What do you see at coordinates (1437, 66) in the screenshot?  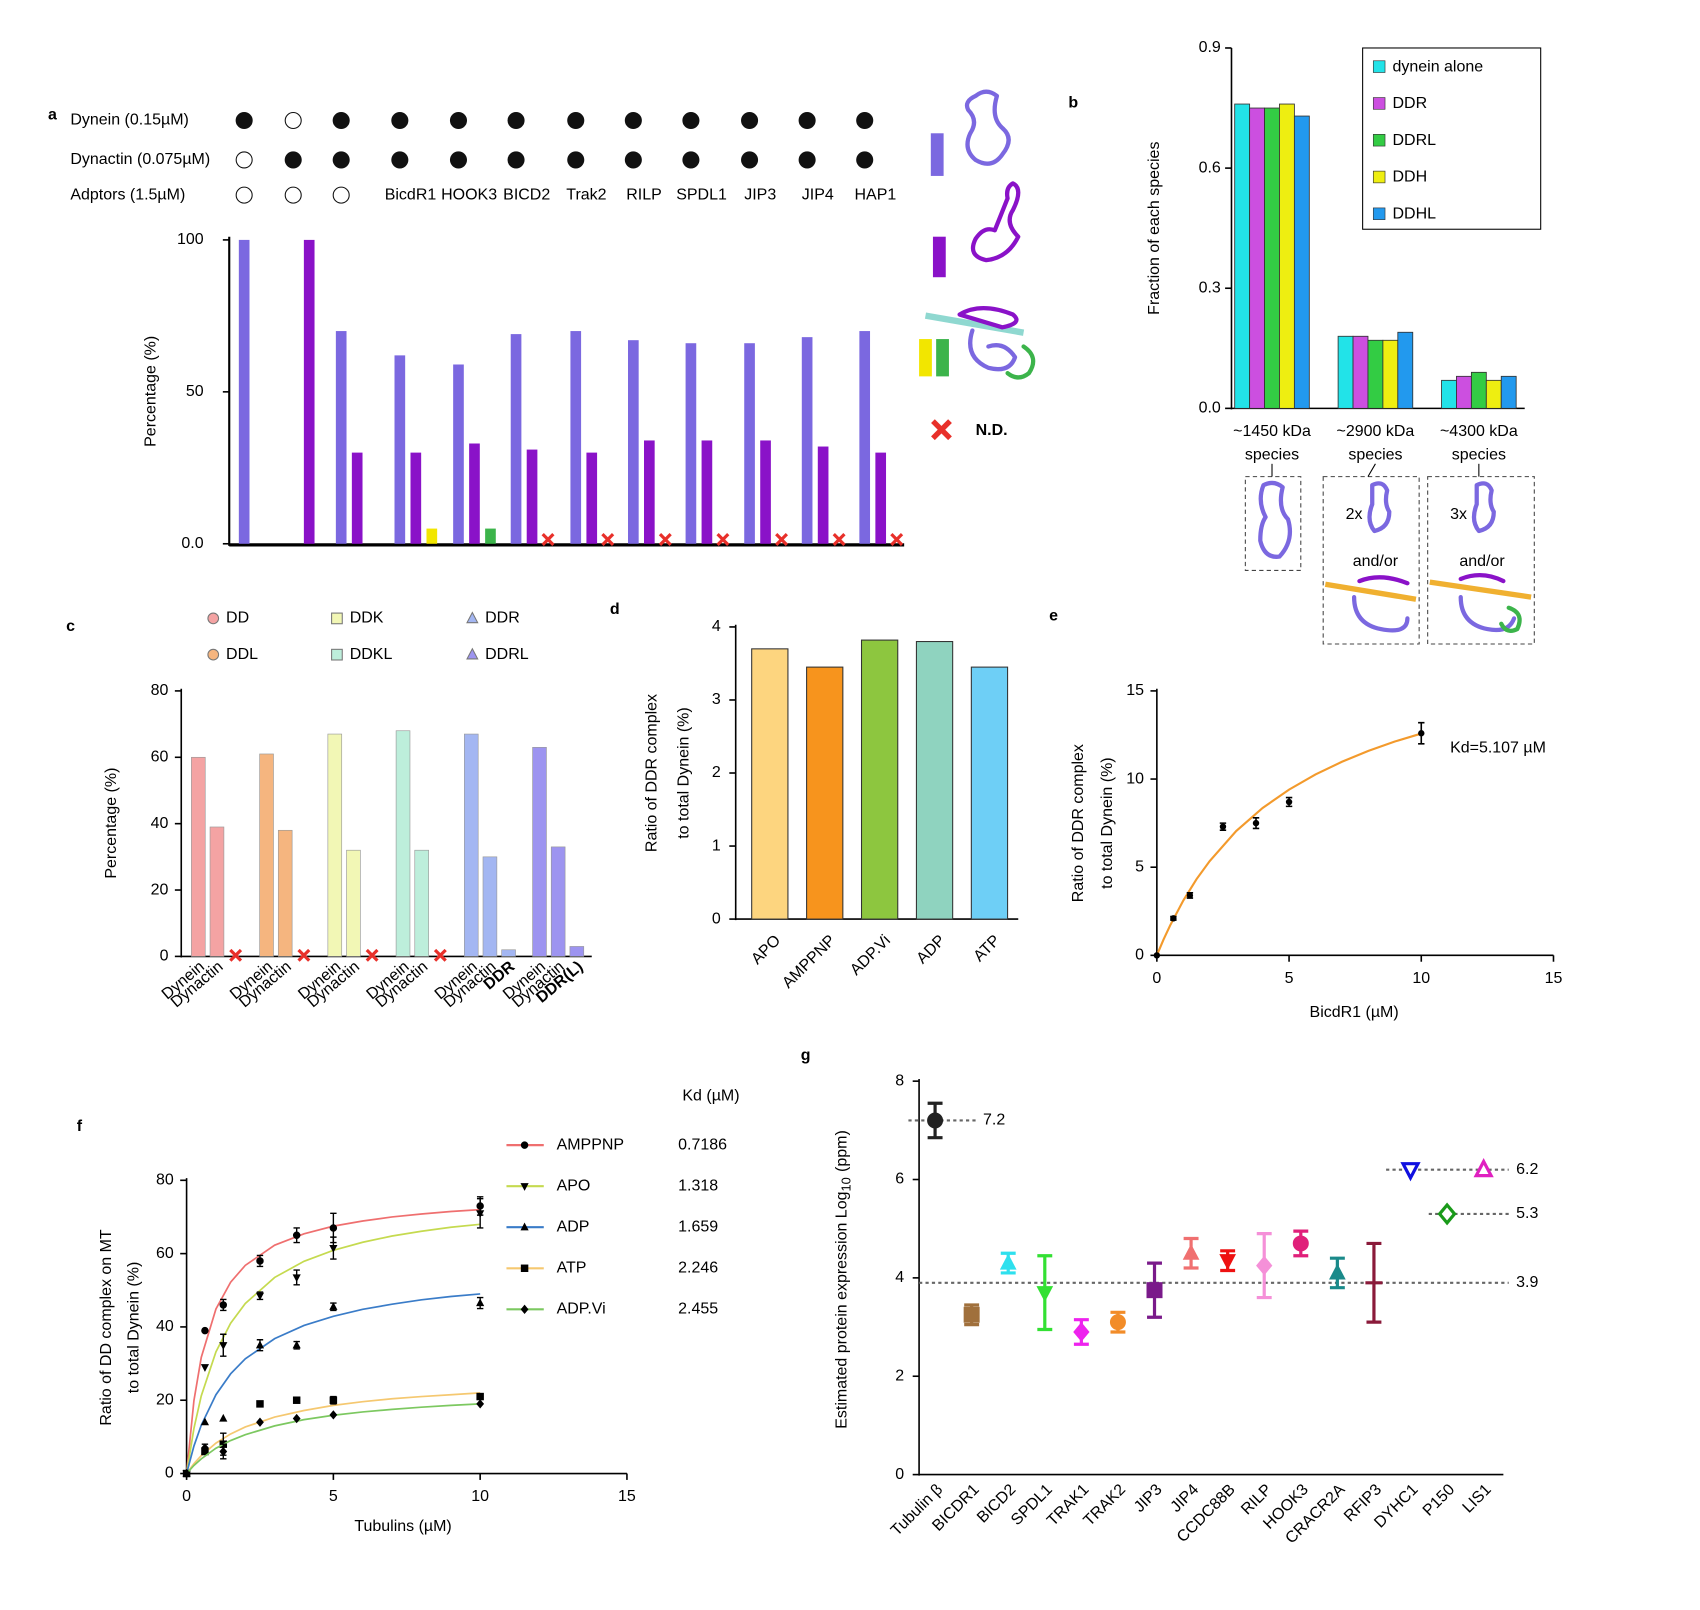 I see `legend-label: dynein alone` at bounding box center [1437, 66].